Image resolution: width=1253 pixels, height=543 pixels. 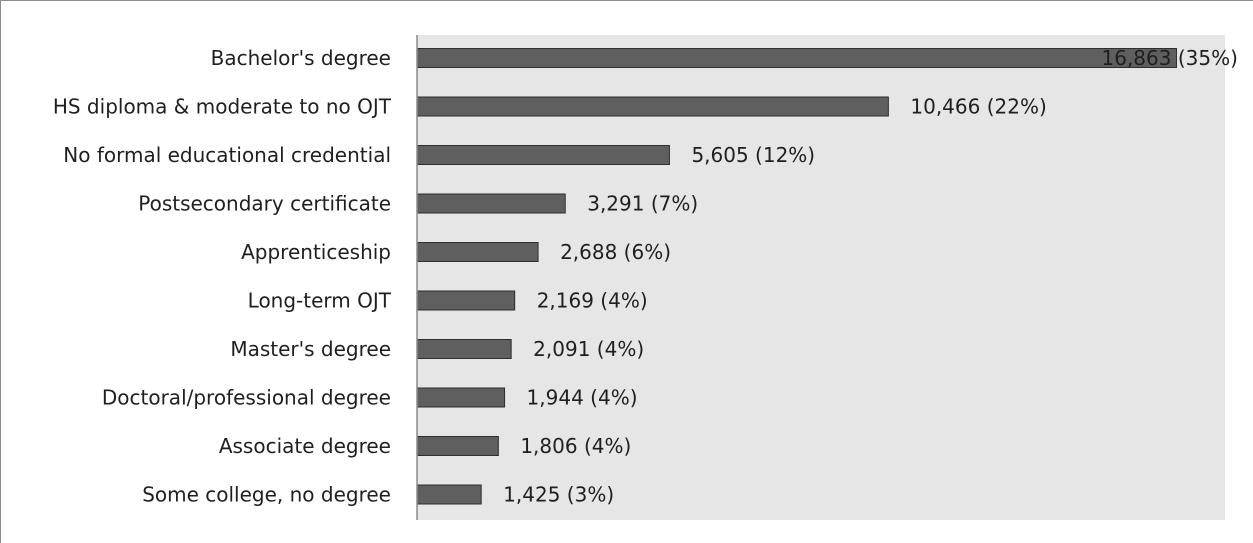 What do you see at coordinates (316, 252) in the screenshot?
I see `category-label: Apprenticeship` at bounding box center [316, 252].